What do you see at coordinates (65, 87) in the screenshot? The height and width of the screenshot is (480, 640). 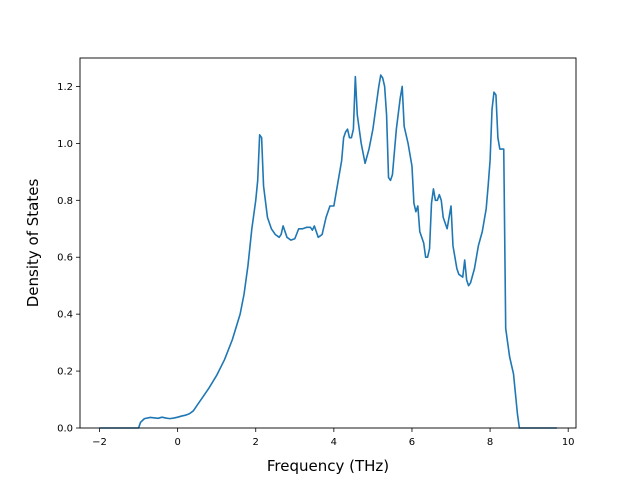 I see `y-tick-label: 1.2` at bounding box center [65, 87].